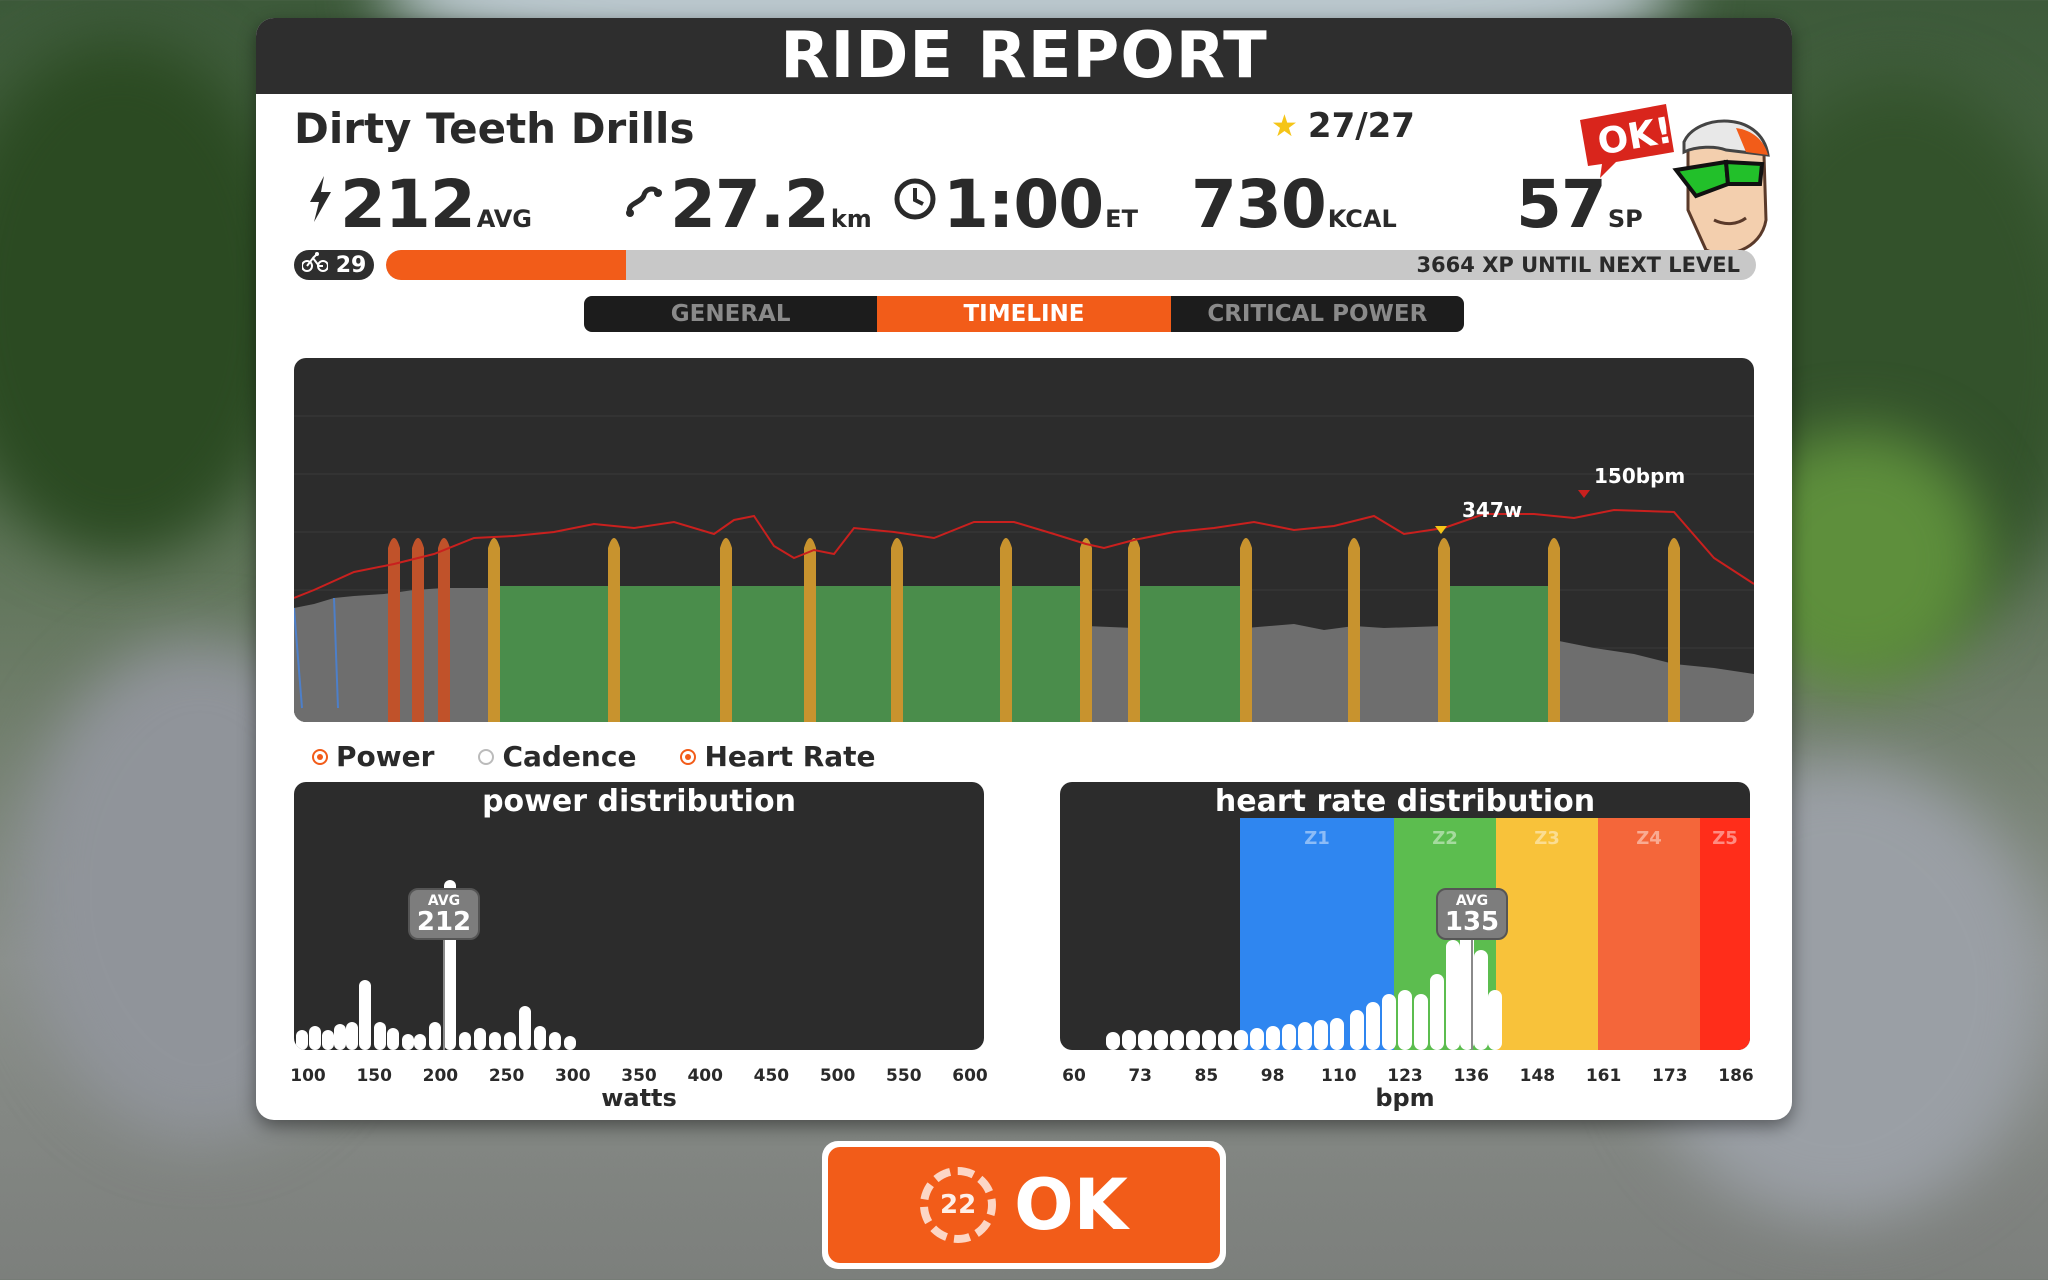 The height and width of the screenshot is (1280, 2048). I want to click on hr-zone-label: Z5, so click(1725, 838).